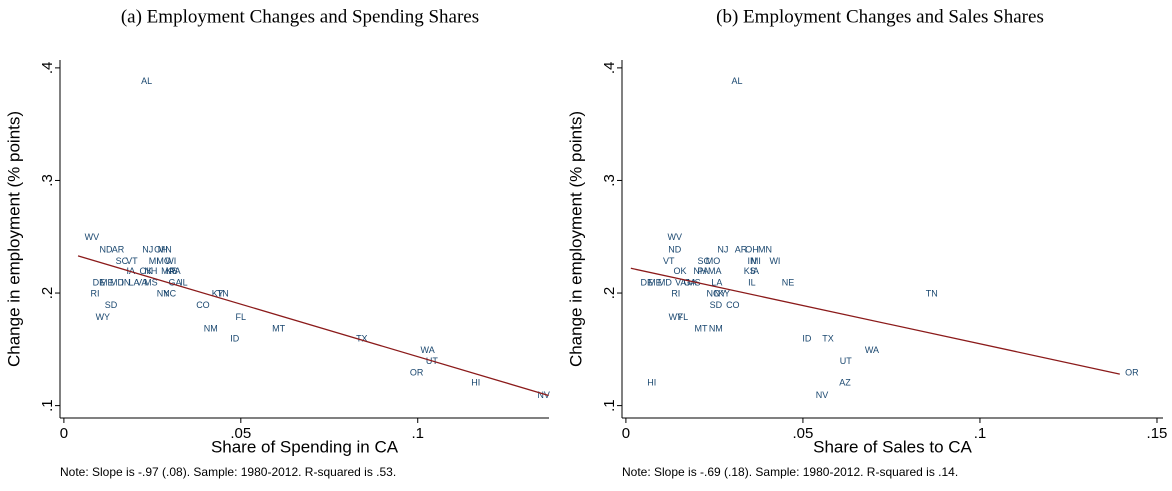 This screenshot has width=1172, height=491. Describe the element at coordinates (750, 271) in the screenshot. I see `state-point: KS` at that location.